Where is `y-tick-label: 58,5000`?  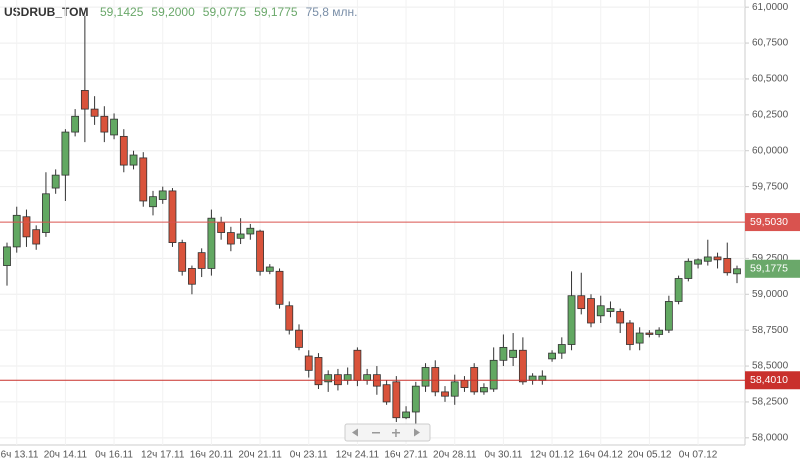
y-tick-label: 58,5000 is located at coordinates (770, 366).